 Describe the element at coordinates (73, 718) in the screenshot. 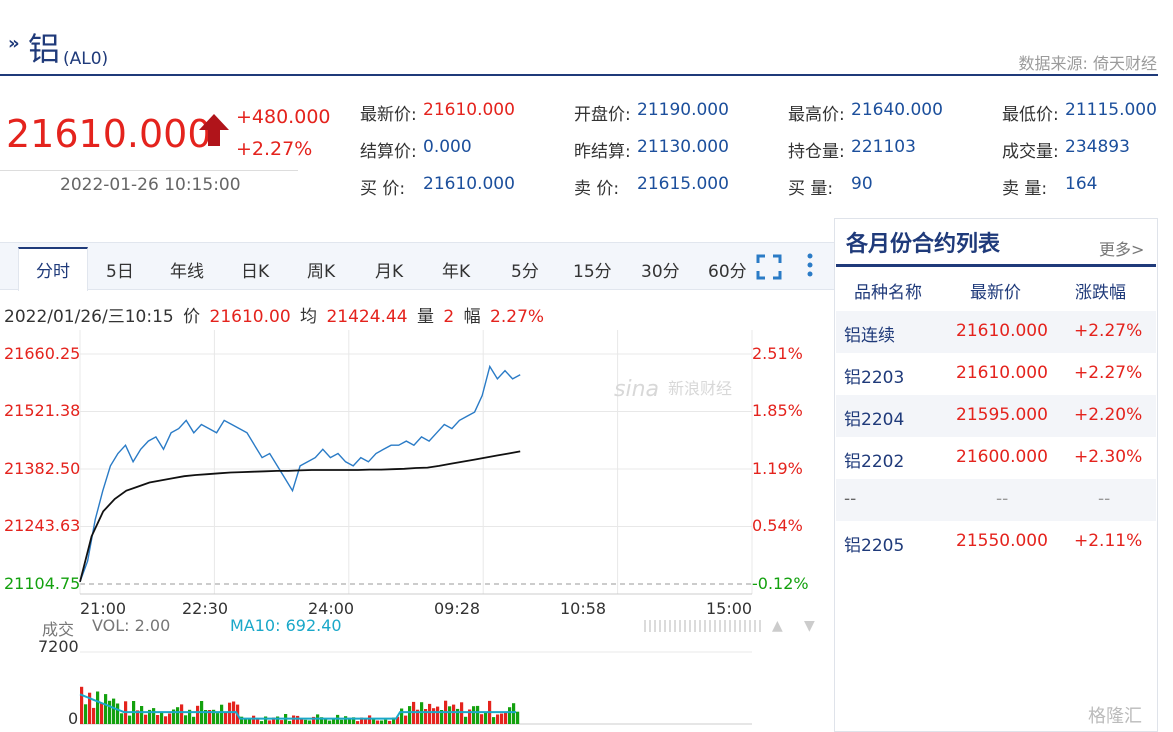

I see `volume-zero: 0` at that location.